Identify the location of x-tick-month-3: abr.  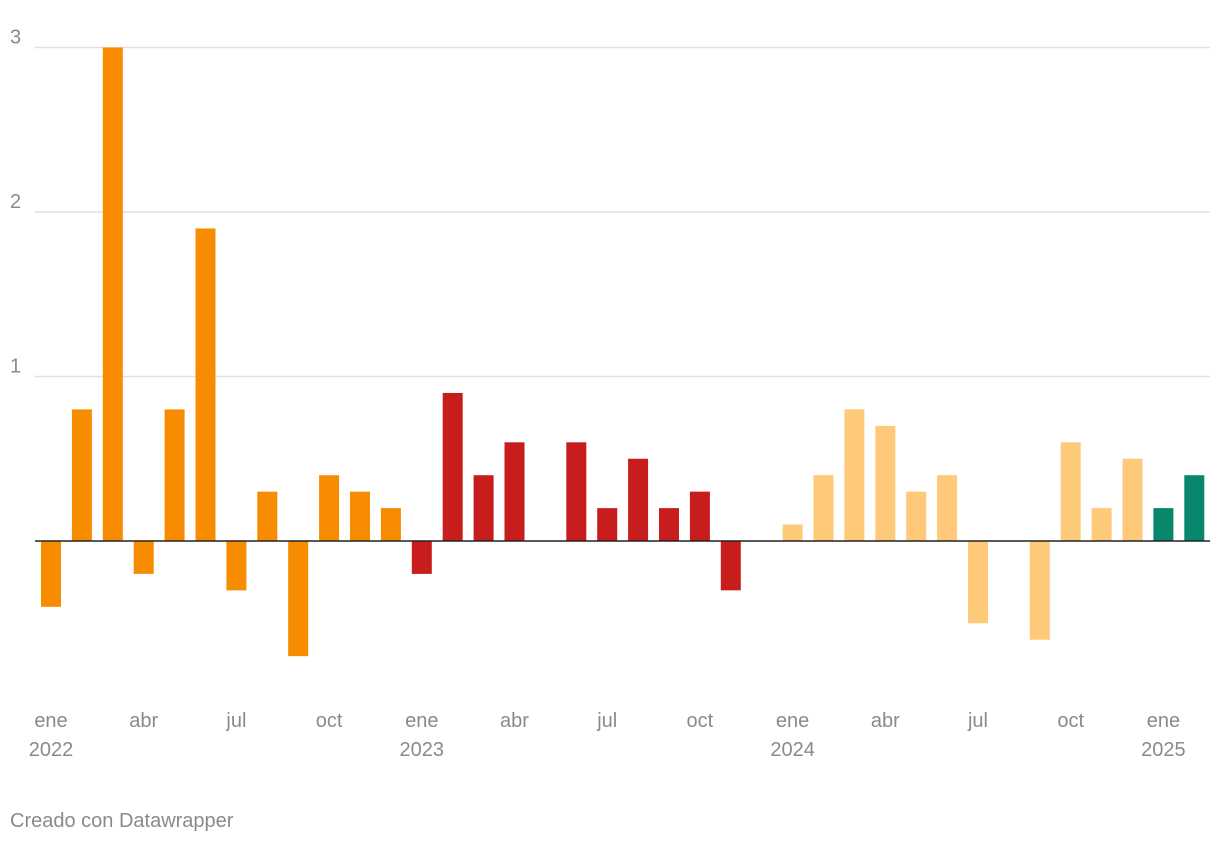
(143, 721).